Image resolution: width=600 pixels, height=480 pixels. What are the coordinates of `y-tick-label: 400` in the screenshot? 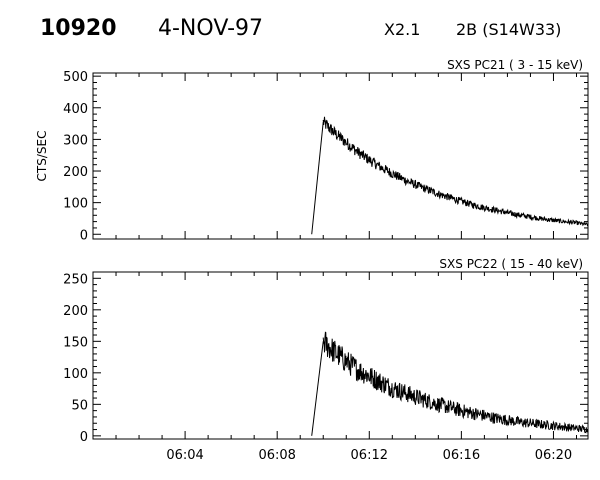 It's located at (75, 109).